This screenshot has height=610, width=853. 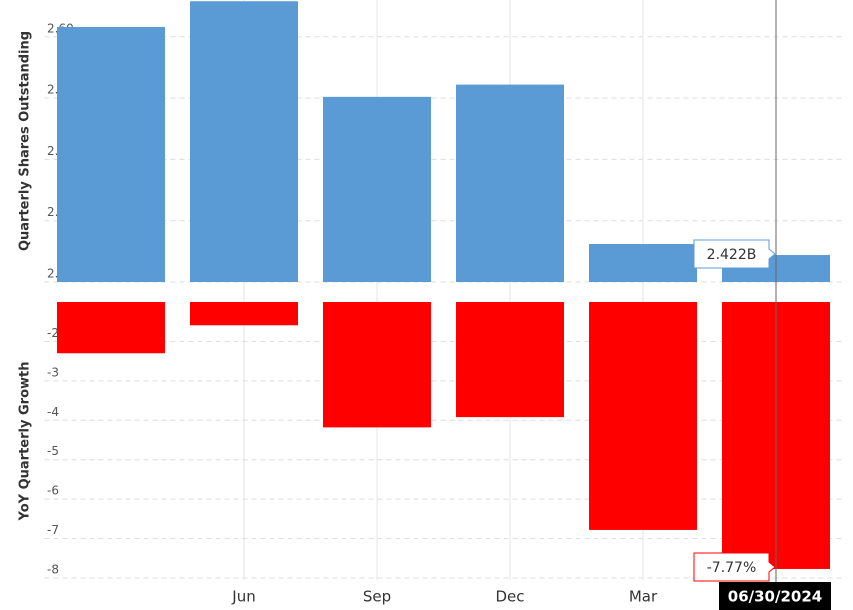 What do you see at coordinates (243, 597) in the screenshot?
I see `x-tick-label: Jun` at bounding box center [243, 597].